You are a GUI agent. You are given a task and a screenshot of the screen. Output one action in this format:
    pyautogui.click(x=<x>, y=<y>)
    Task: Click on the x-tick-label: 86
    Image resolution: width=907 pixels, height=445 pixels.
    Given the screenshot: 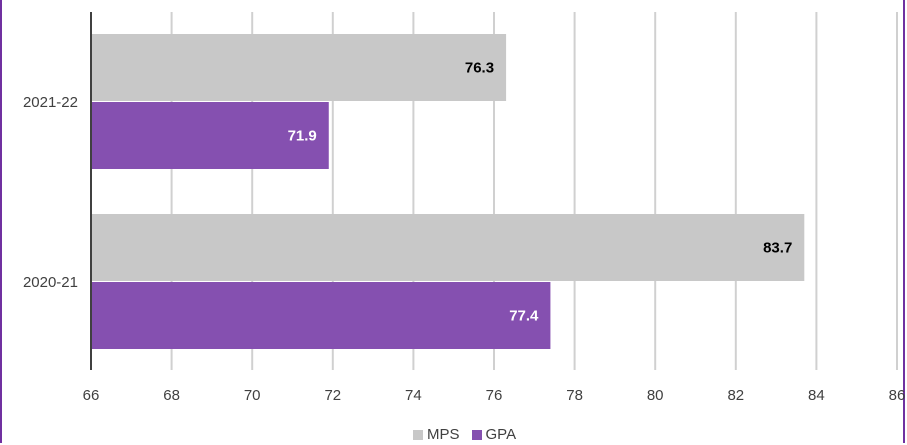 What is the action you would take?
    pyautogui.click(x=897, y=395)
    